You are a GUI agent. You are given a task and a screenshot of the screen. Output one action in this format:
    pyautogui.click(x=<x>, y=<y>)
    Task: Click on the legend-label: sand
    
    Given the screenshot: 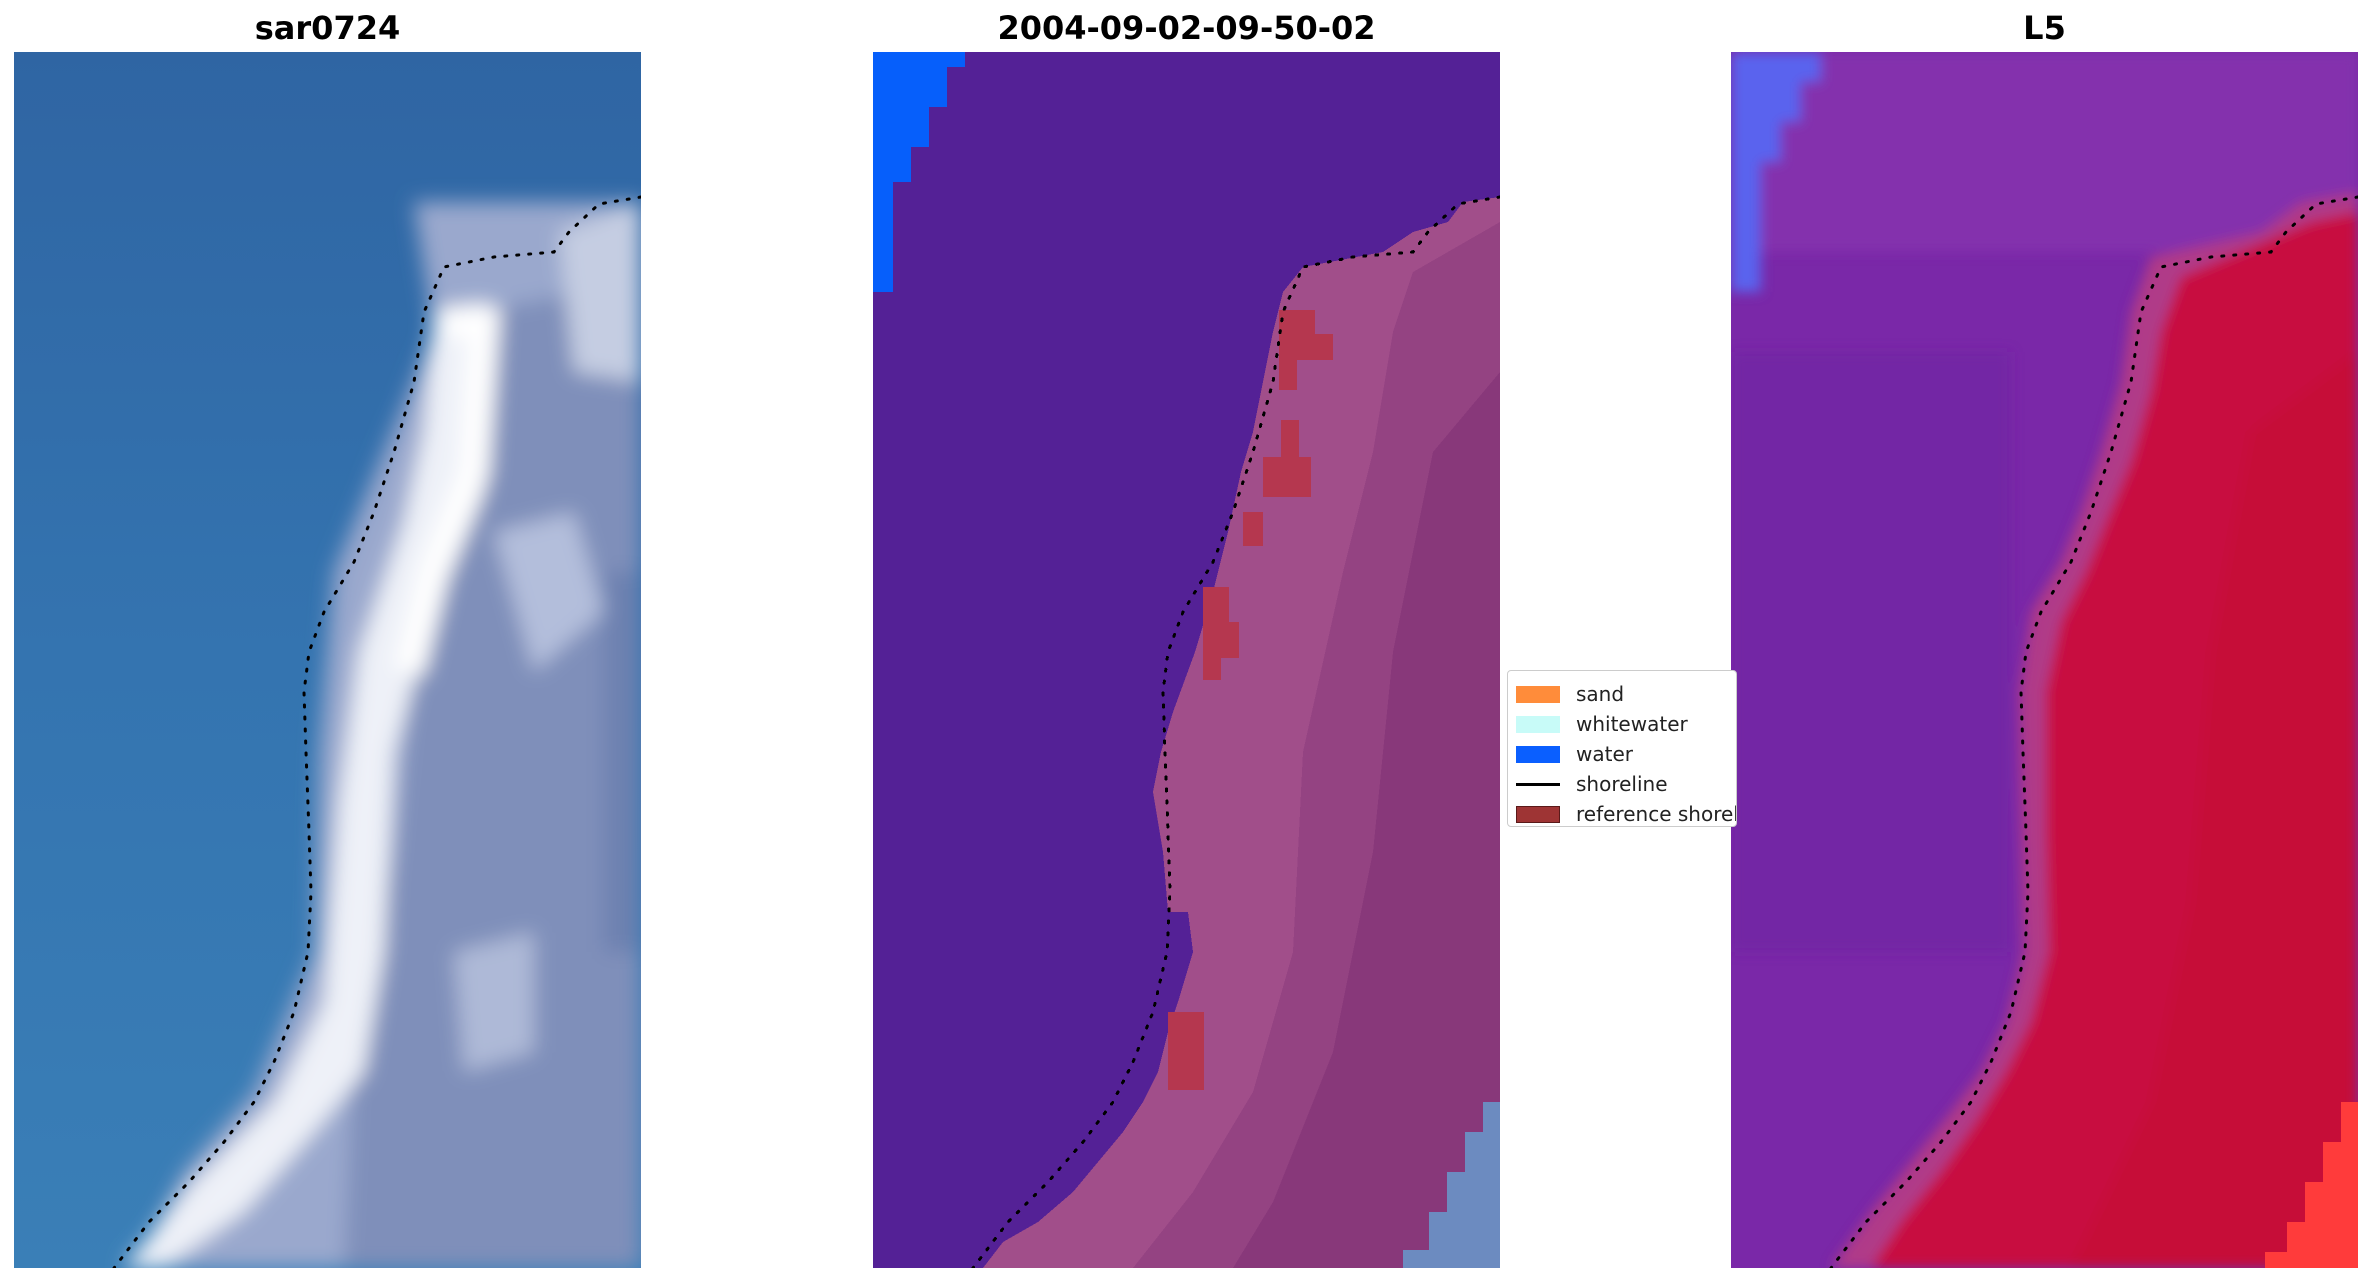 What is the action you would take?
    pyautogui.click(x=1600, y=694)
    